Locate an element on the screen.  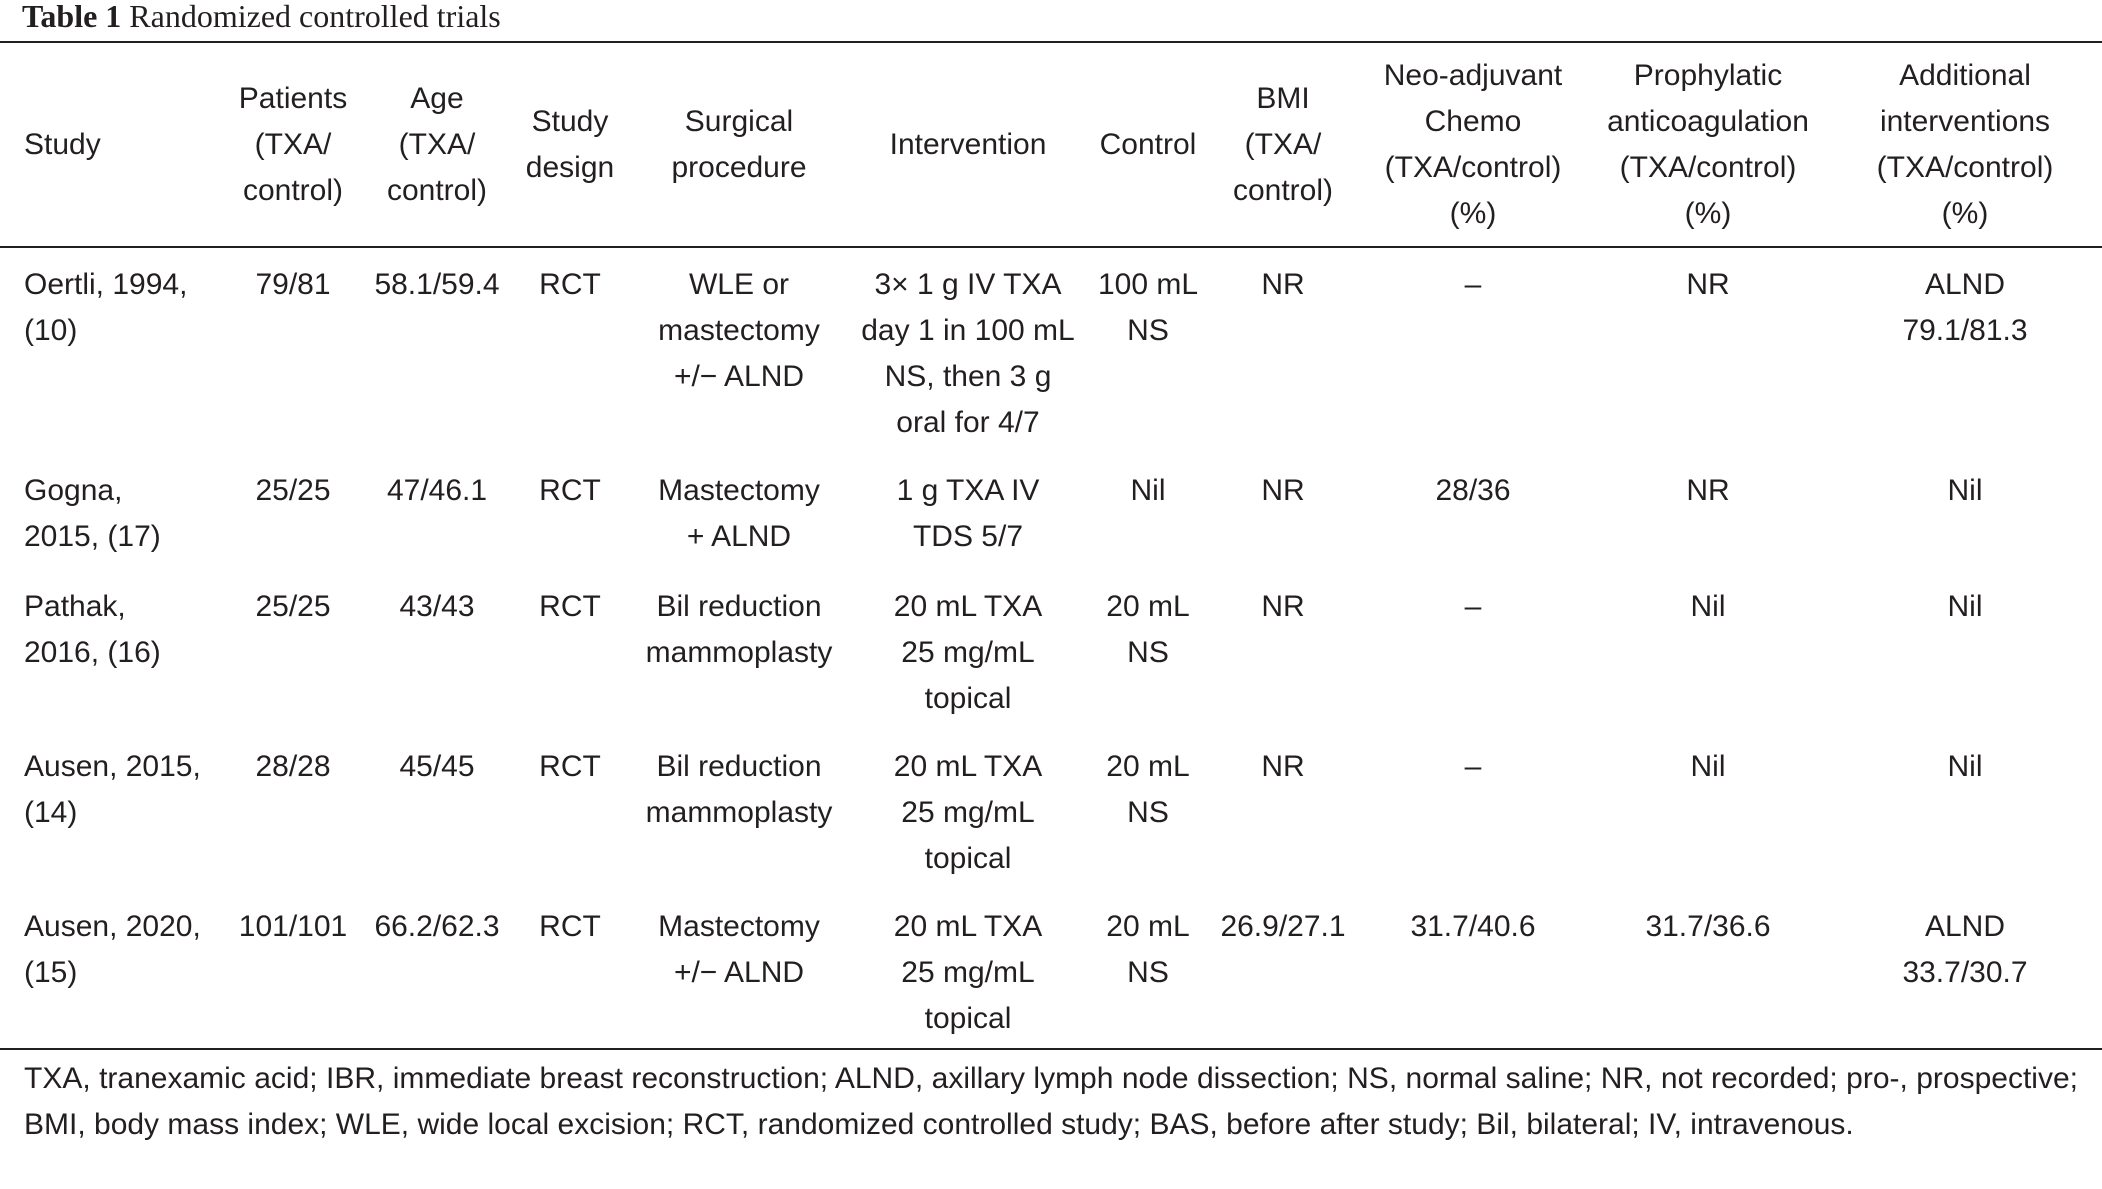
table-caption-title: Randomized controlled trials is located at coordinates (315, 17).